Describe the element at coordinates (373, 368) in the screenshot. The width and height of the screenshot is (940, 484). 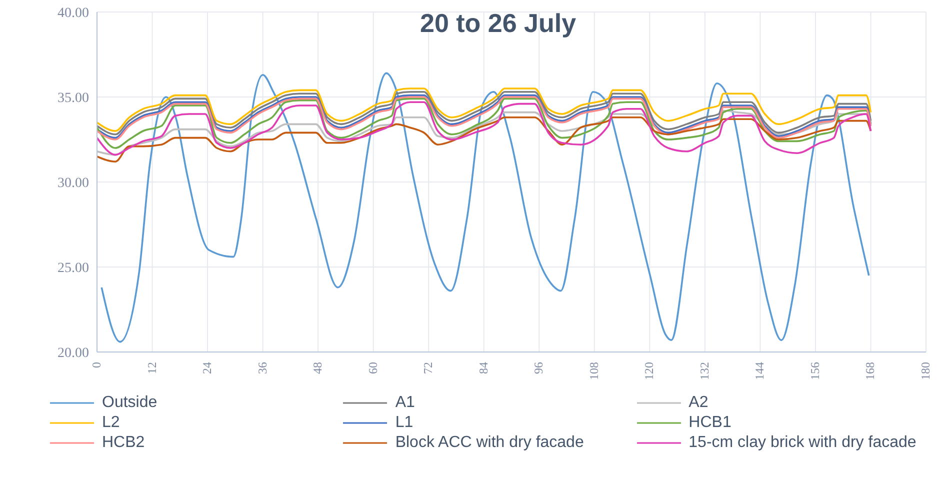
I see `x-tick-label: 60` at that location.